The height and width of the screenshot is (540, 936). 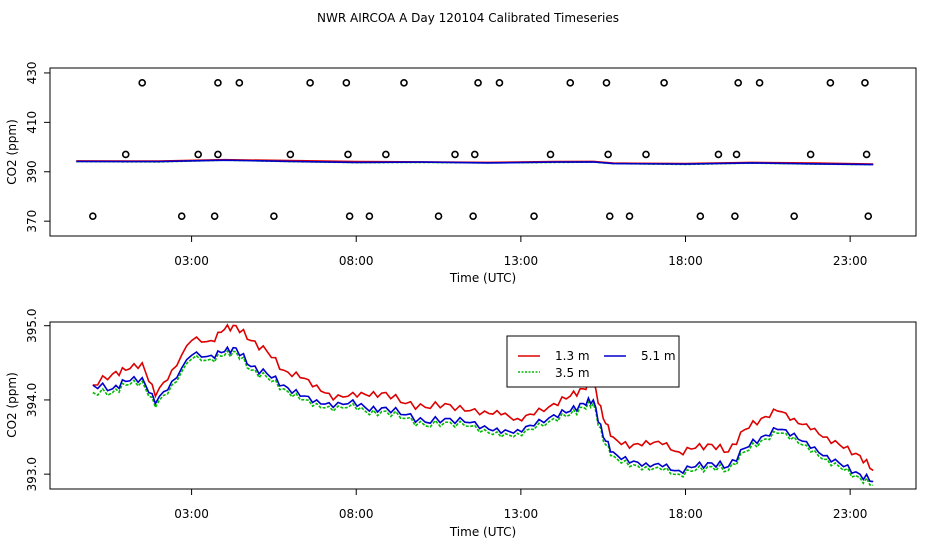 What do you see at coordinates (32, 122) in the screenshot?
I see `top-y-tick-label: 410` at bounding box center [32, 122].